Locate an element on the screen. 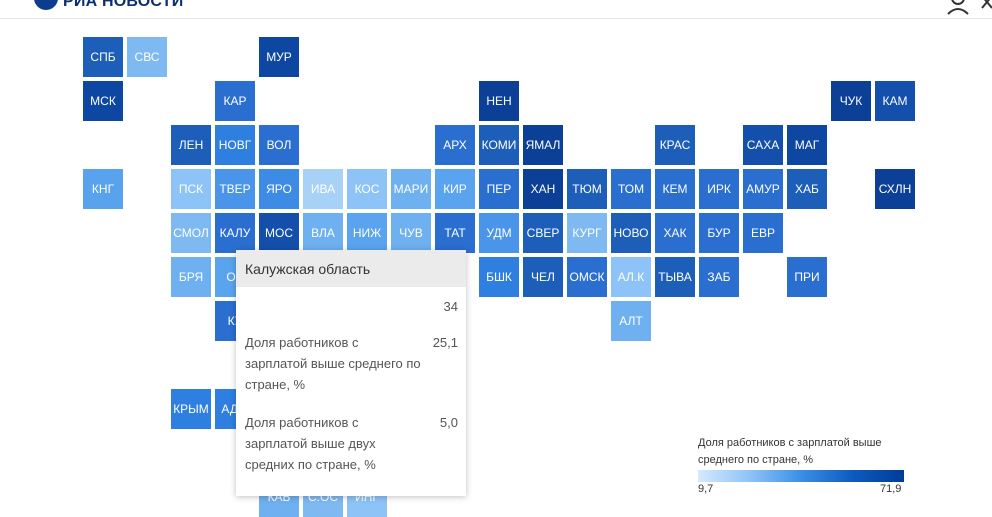 Image resolution: width=992 pixels, height=517 pixels. region-tile: ПСК is located at coordinates (191, 189).